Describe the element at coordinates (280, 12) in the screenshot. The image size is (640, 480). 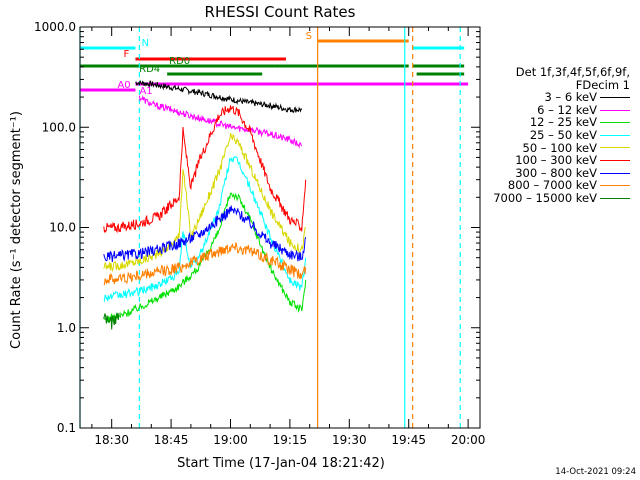
I see `chart-title: RHESSI Count Rates` at that location.